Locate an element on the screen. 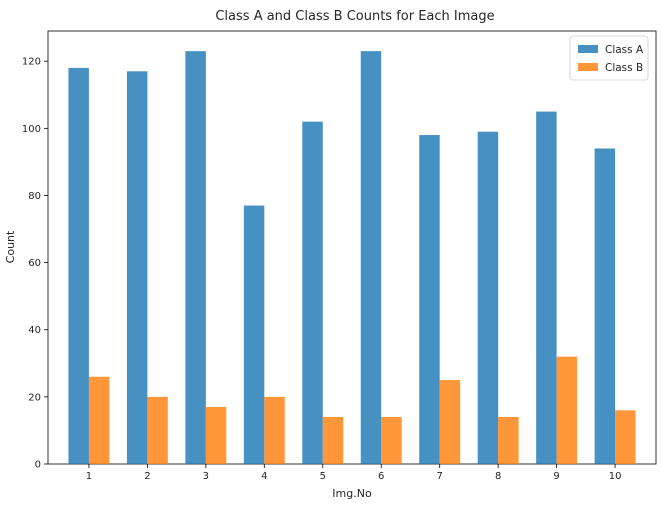  y-tick-label: 60 is located at coordinates (34, 263).